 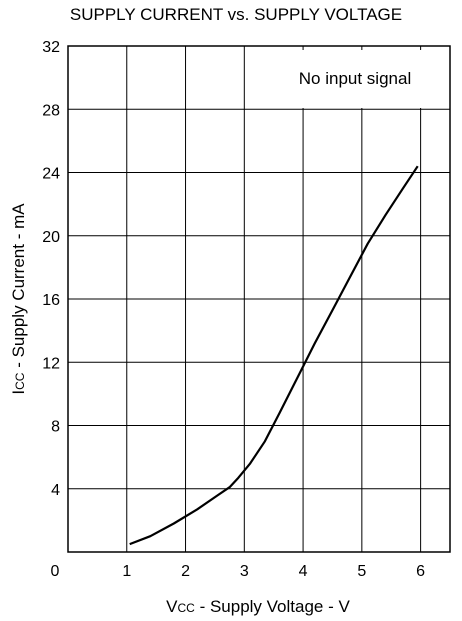 What do you see at coordinates (303, 571) in the screenshot?
I see `x-tick-label: 4` at bounding box center [303, 571].